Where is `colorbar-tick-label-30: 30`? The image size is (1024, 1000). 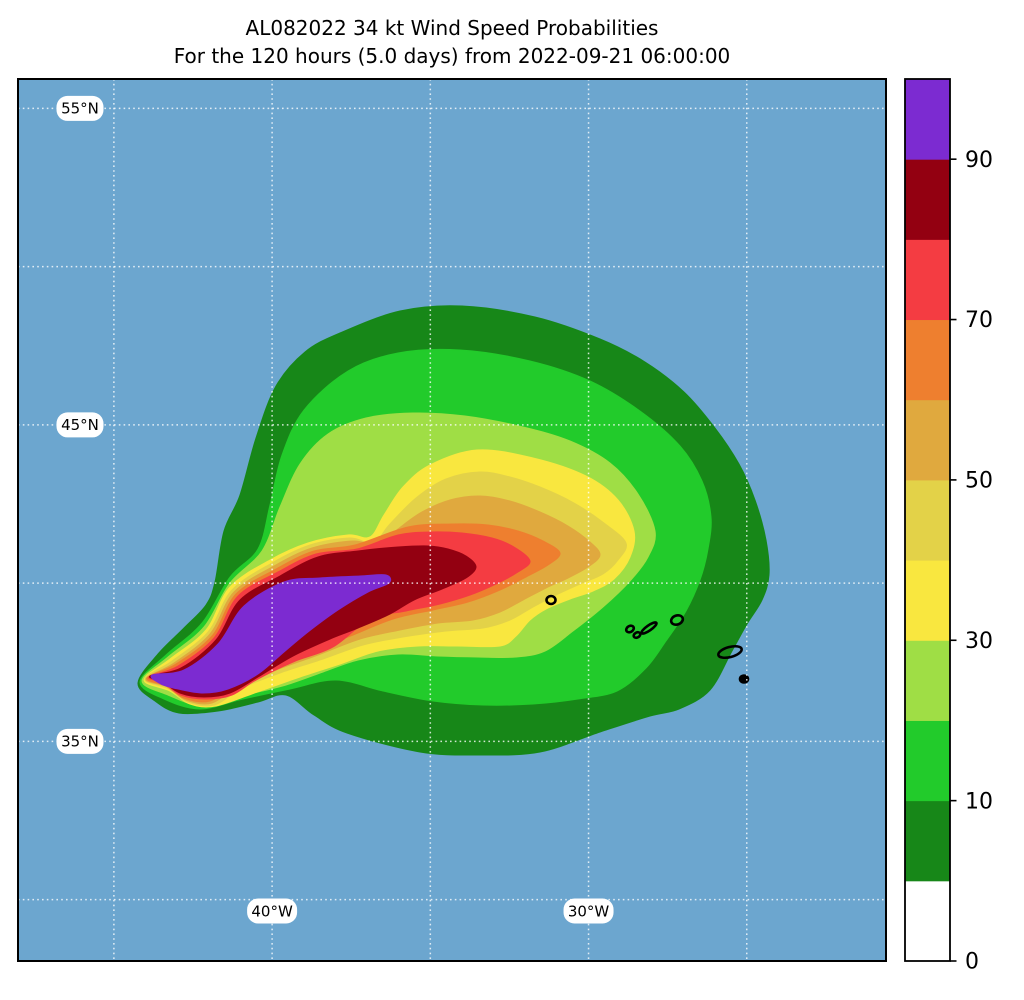 colorbar-tick-label-30: 30 is located at coordinates (979, 641).